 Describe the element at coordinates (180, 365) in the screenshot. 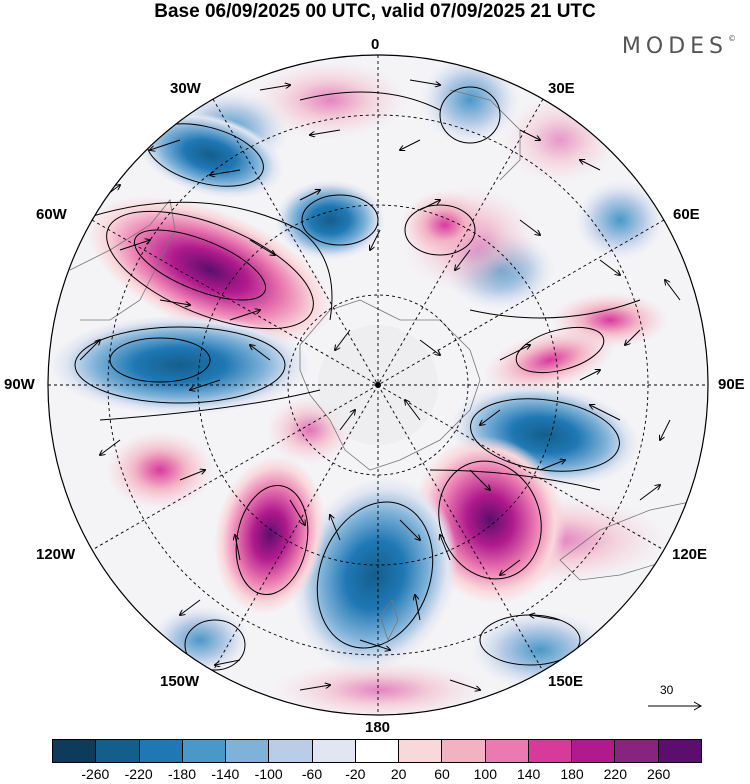

I see `anomaly-neg-90w` at that location.